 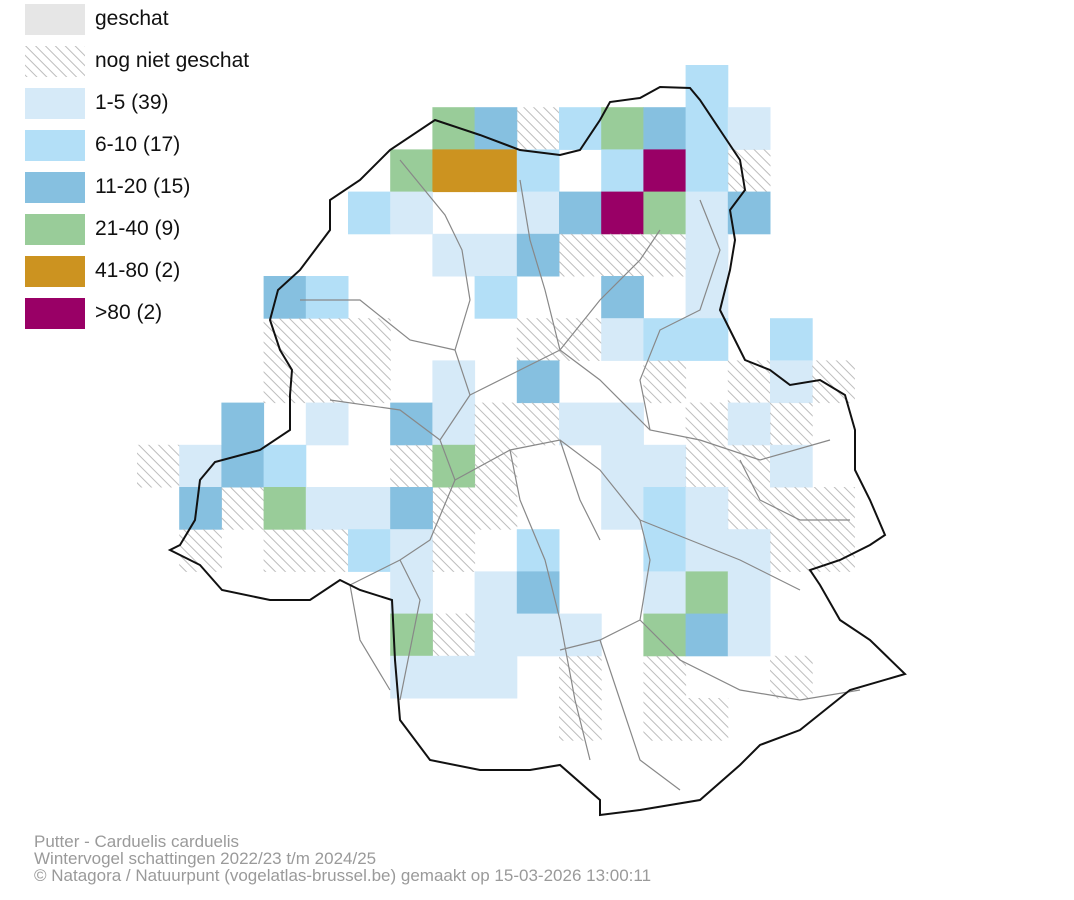 What do you see at coordinates (132, 18) in the screenshot?
I see `legend-label: geschat` at bounding box center [132, 18].